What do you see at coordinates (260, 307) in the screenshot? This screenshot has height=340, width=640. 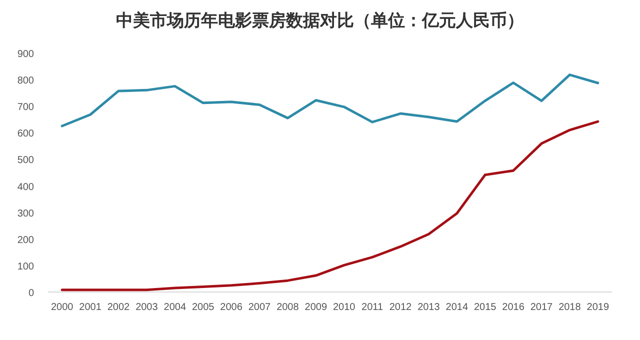 I see `x-tick-label: 2007` at bounding box center [260, 307].